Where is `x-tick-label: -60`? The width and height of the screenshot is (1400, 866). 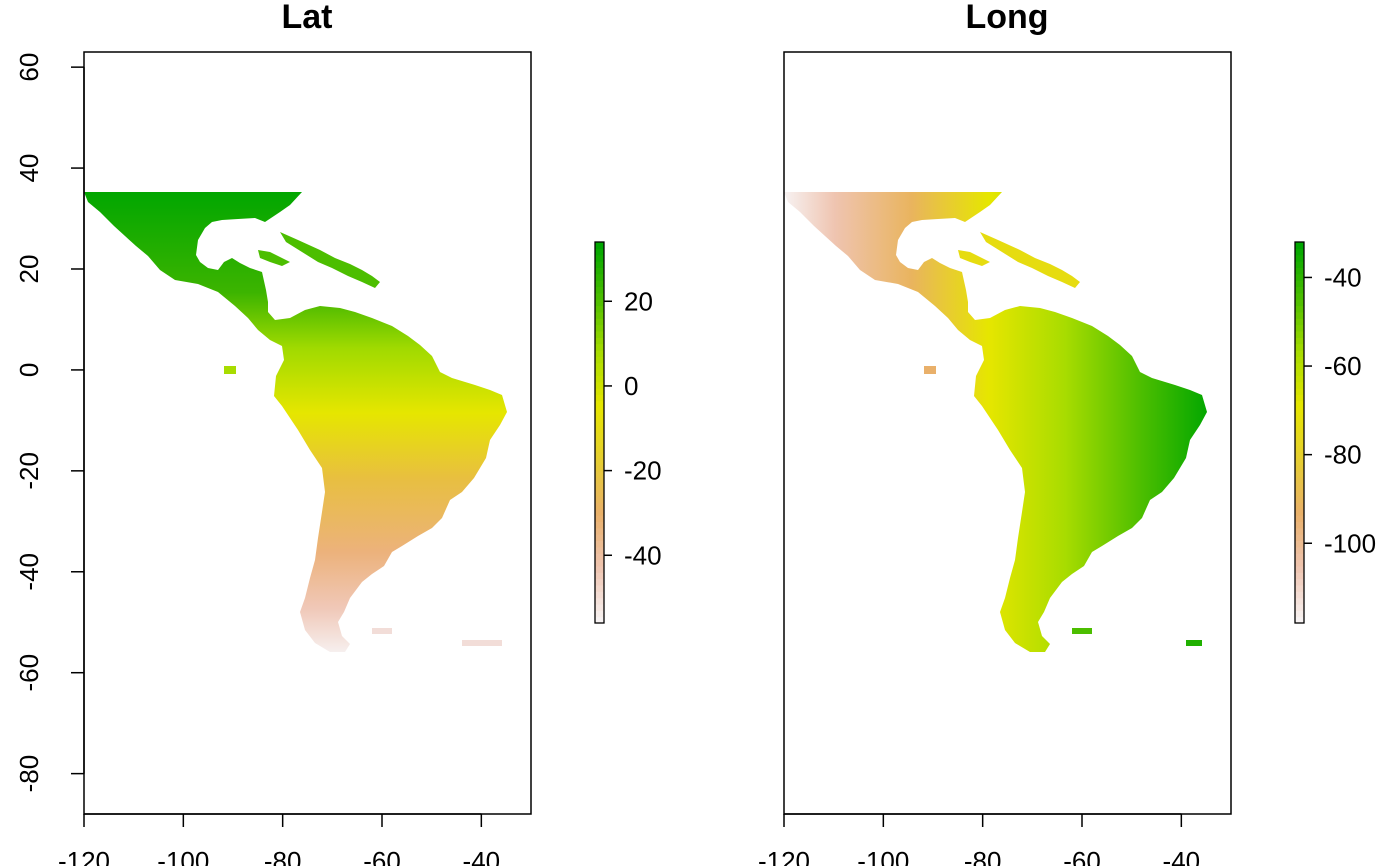
x-tick-label: -60 is located at coordinates (1082, 856).